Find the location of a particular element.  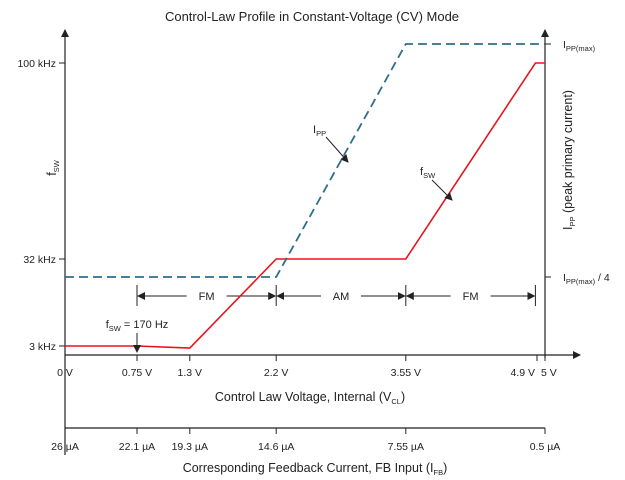

x-tick-label: 3.55 V is located at coordinates (406, 373).